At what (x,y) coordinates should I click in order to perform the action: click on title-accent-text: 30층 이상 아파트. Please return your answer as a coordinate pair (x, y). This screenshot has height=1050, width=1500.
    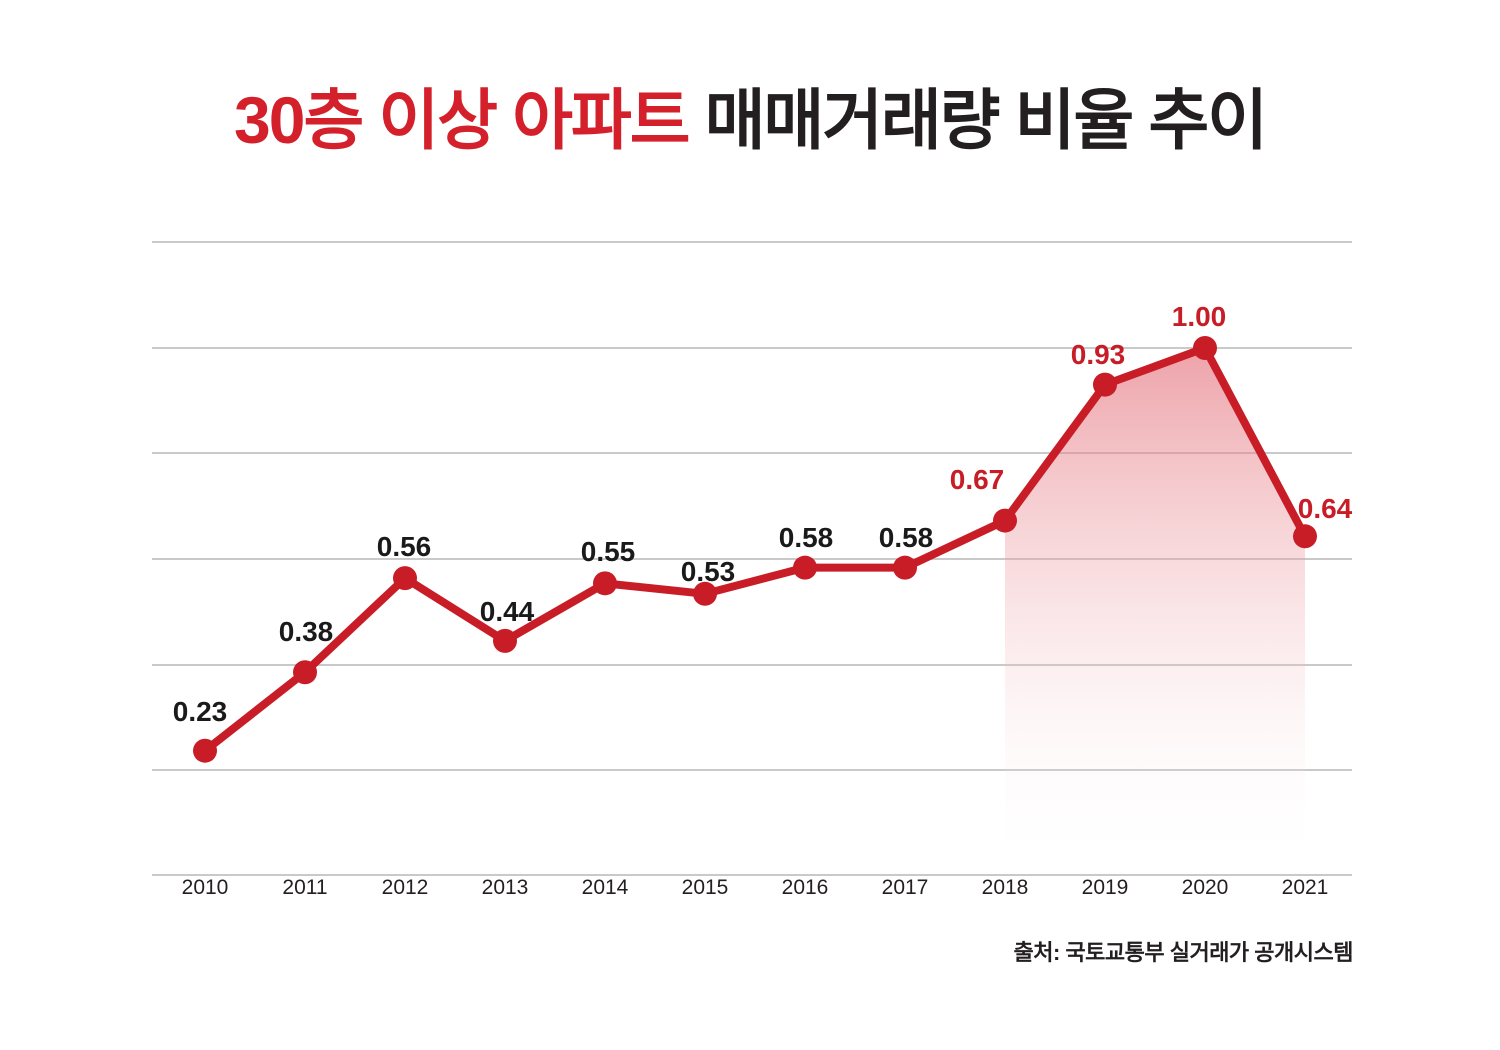
    Looking at the image, I should click on (462, 120).